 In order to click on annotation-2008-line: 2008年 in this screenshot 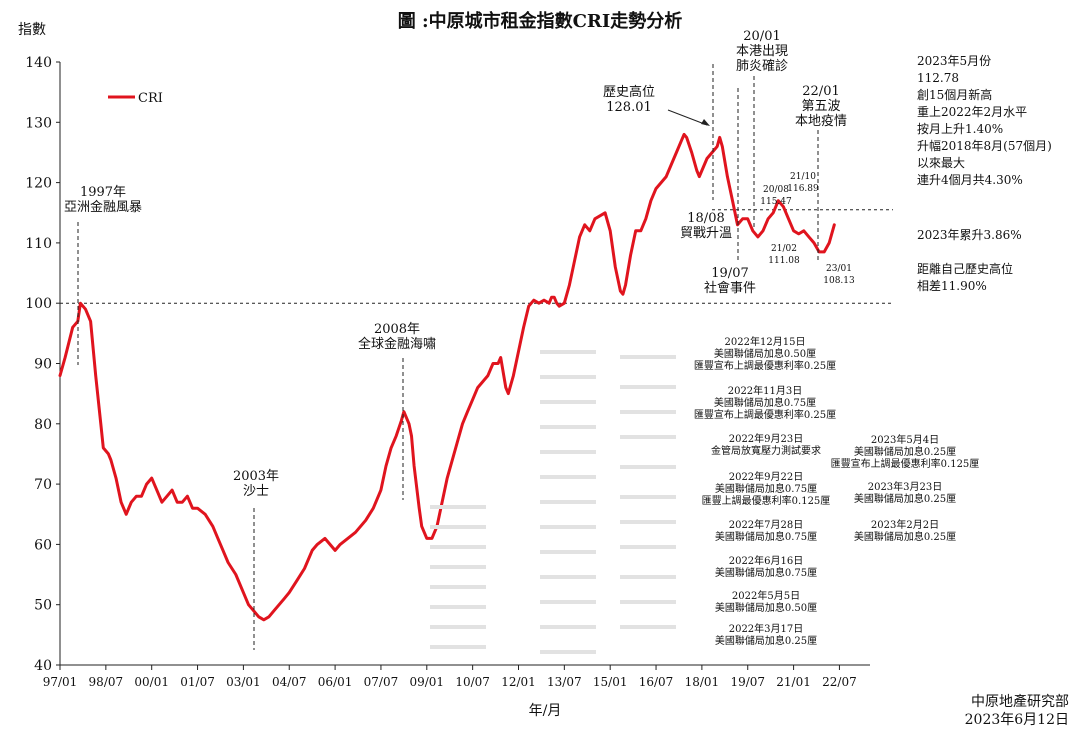, I will do `click(397, 329)`.